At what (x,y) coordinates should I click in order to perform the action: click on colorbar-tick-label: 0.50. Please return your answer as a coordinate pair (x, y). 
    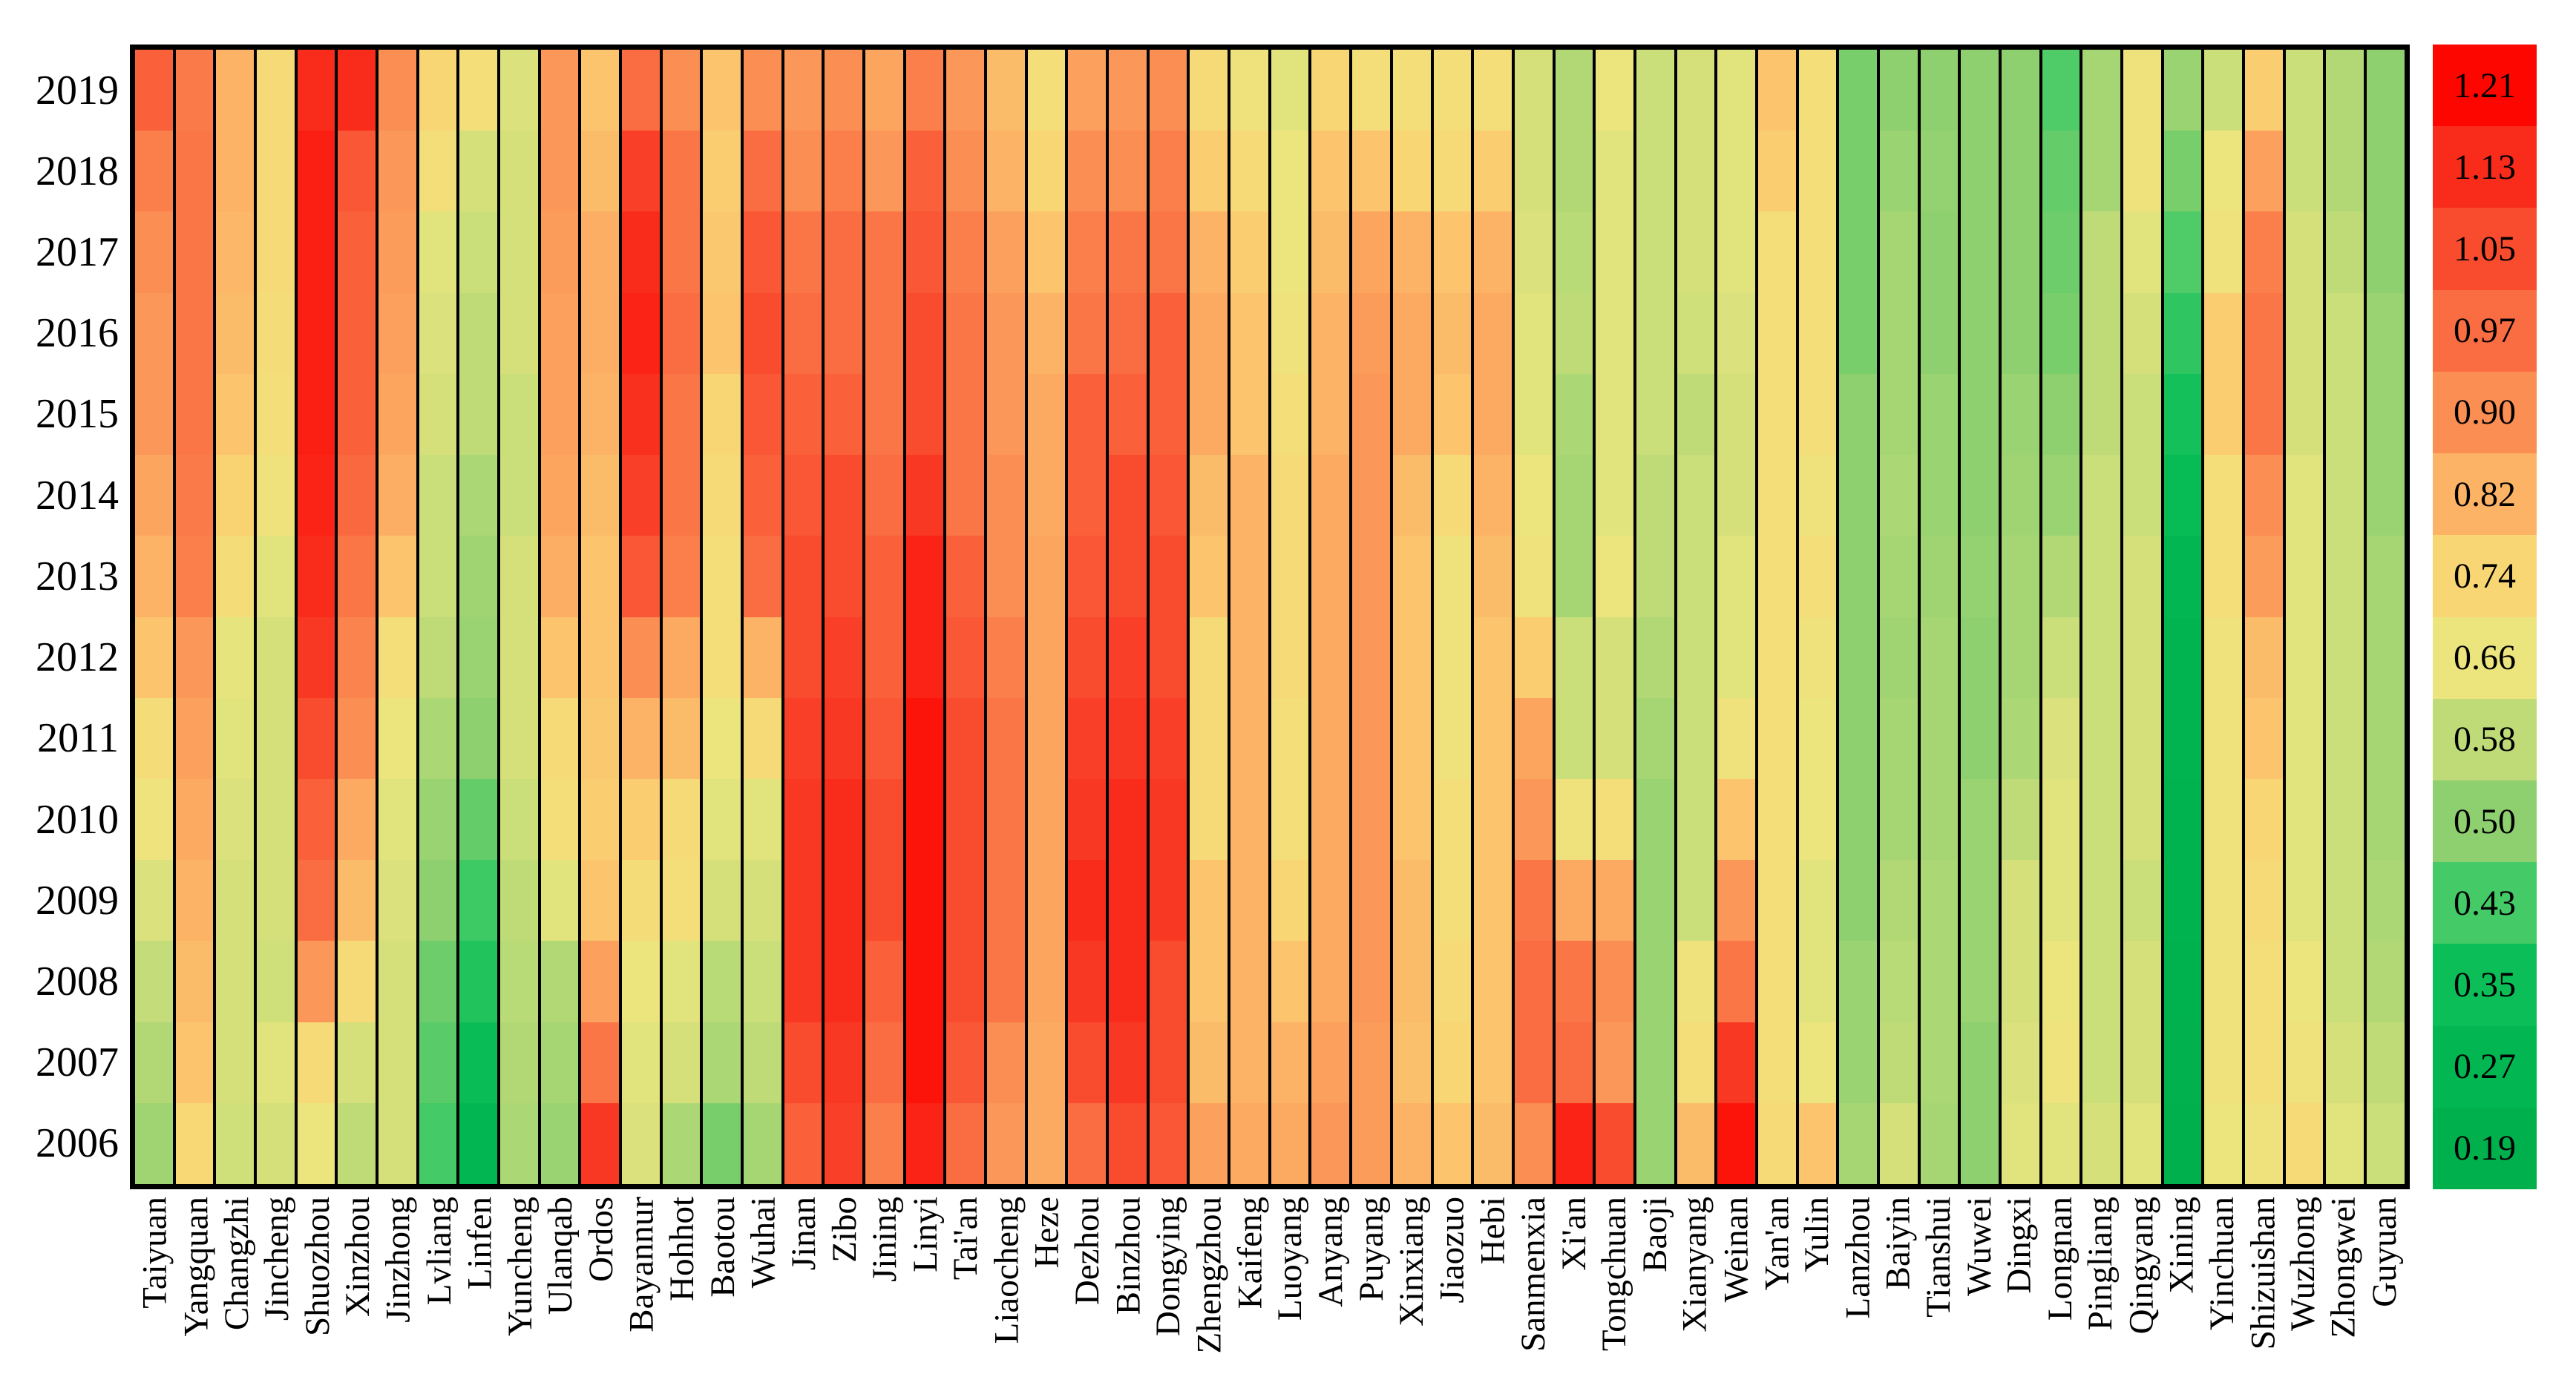
    Looking at the image, I should click on (2485, 821).